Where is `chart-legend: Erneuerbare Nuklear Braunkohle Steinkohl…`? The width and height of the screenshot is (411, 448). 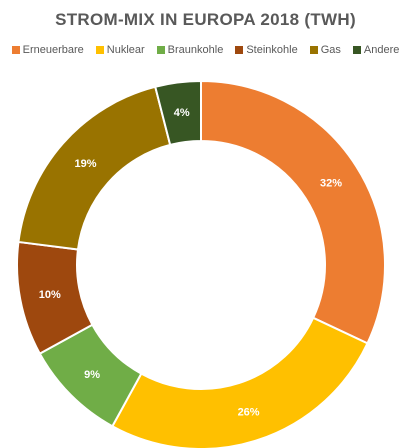 chart-legend: Erneuerbare Nuklear Braunkohle Steinkohl… is located at coordinates (205, 50).